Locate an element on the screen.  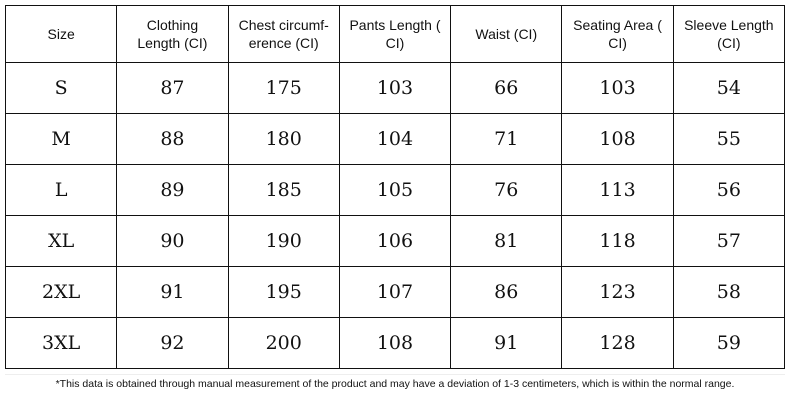
data-row: M 88 180 104 71 108 55 is located at coordinates (395, 139).